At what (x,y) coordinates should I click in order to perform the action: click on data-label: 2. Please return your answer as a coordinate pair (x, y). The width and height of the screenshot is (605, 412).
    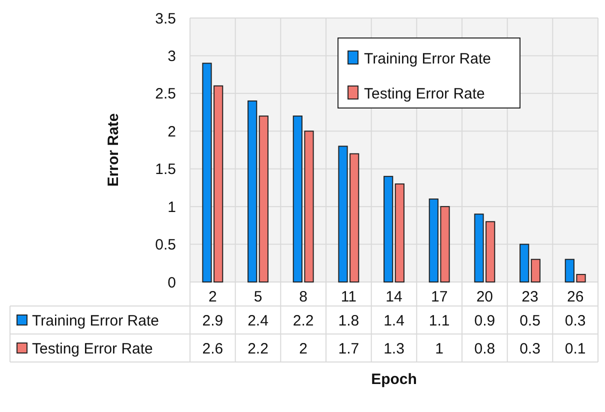
    Looking at the image, I should click on (303, 349).